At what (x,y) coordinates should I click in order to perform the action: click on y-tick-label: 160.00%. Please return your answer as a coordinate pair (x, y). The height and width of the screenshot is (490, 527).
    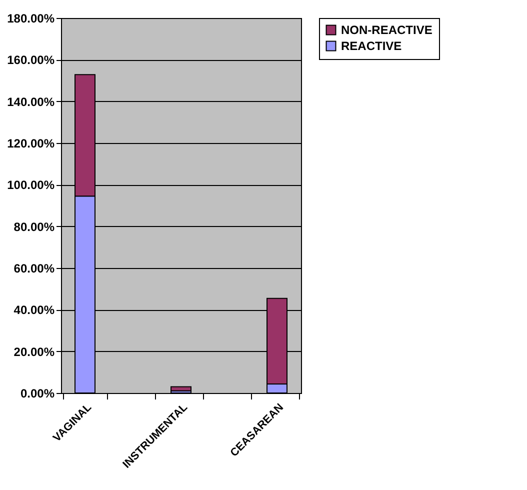
    Looking at the image, I should click on (31, 60).